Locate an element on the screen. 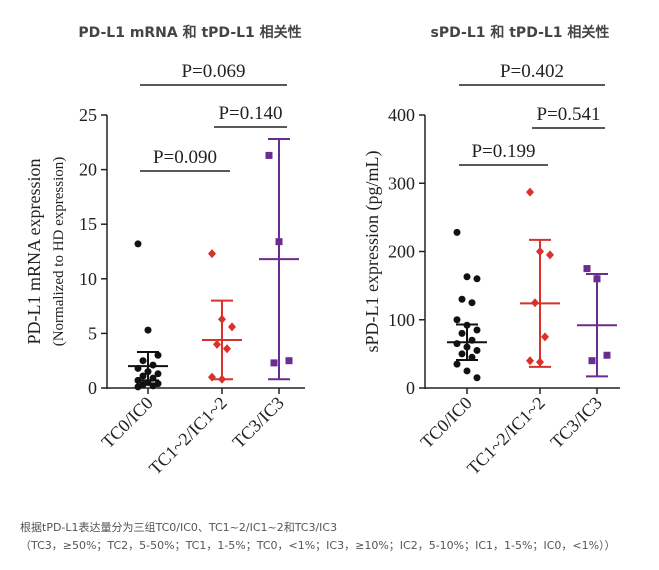 The height and width of the screenshot is (570, 659). chart-title: PD-L1 mRNA 和 tPD-L1 相关性 is located at coordinates (189, 32).